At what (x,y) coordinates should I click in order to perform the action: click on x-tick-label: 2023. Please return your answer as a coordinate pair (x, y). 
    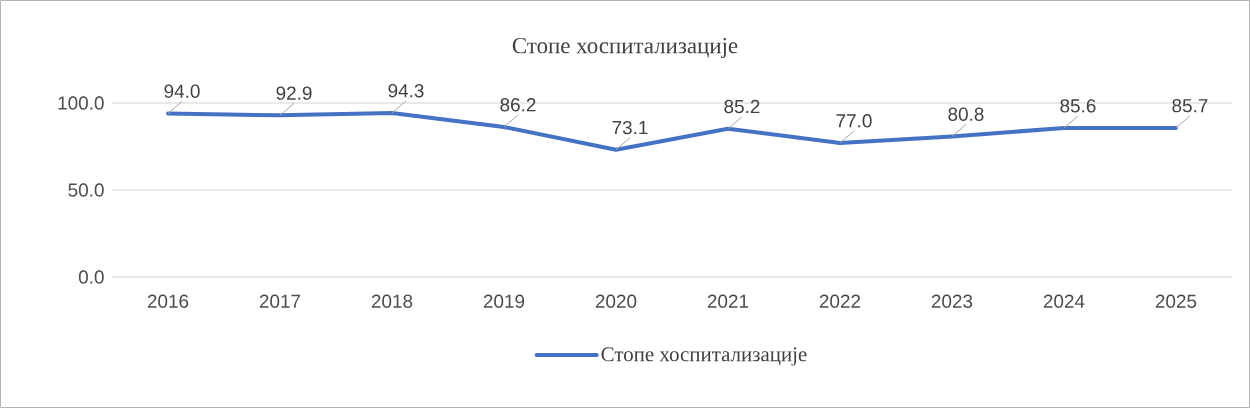
    Looking at the image, I should click on (952, 301).